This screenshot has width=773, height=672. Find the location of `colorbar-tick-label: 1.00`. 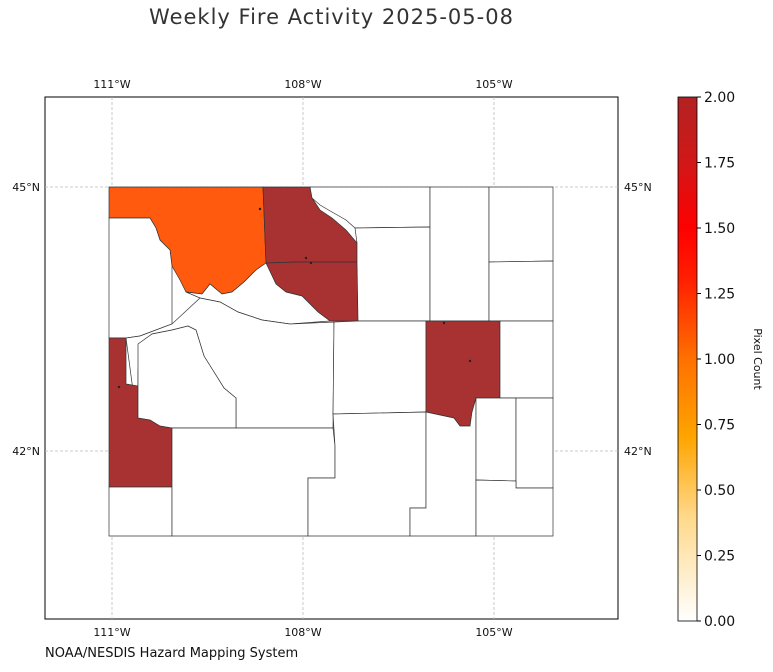

colorbar-tick-label: 1.00 is located at coordinates (719, 360).